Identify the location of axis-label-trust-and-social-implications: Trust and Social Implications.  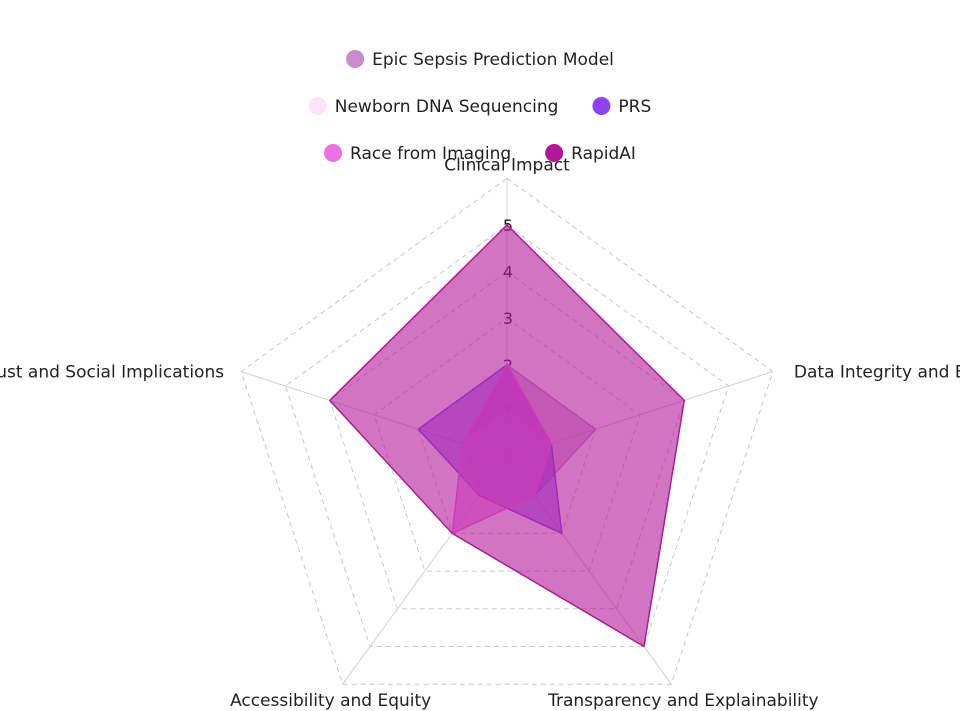
(112, 373).